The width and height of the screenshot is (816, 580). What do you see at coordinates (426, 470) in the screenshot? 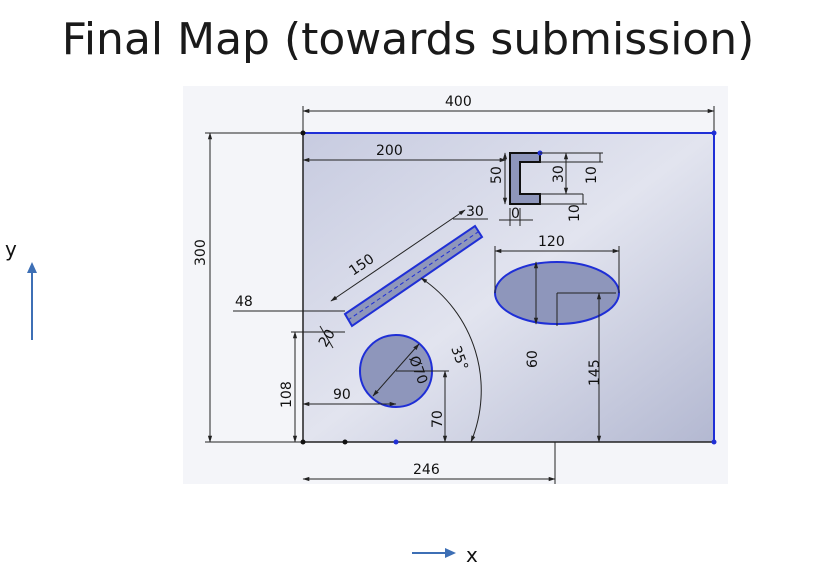
I see `dim-246-label: 246` at bounding box center [426, 470].